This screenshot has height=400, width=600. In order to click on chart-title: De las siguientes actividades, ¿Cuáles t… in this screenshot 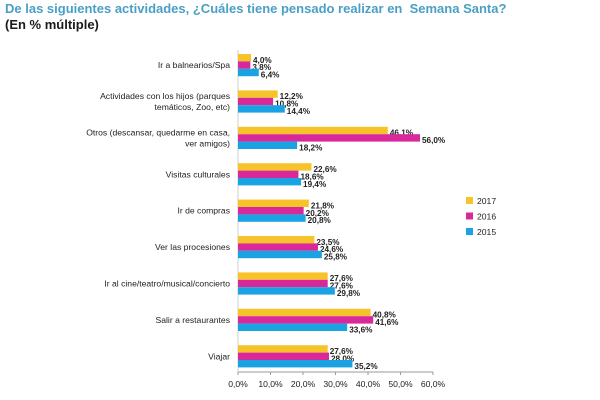, I will do `click(256, 8)`.